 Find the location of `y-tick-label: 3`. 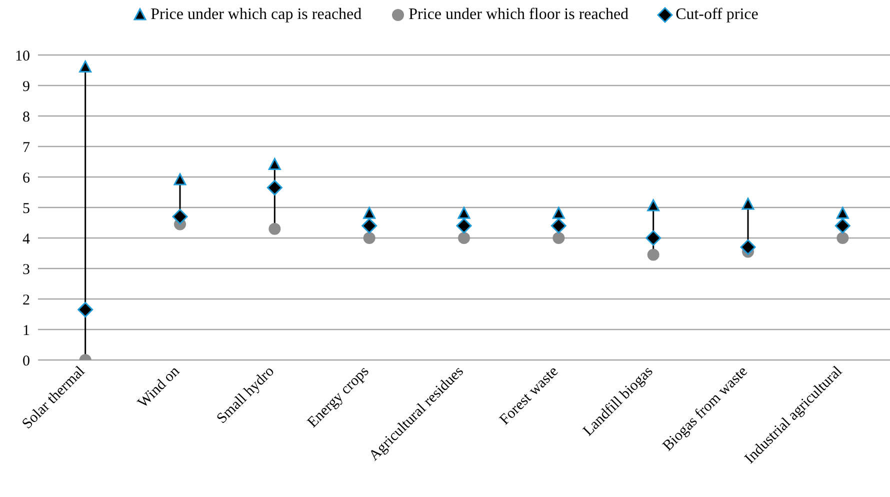

y-tick-label: 3 is located at coordinates (26, 270).